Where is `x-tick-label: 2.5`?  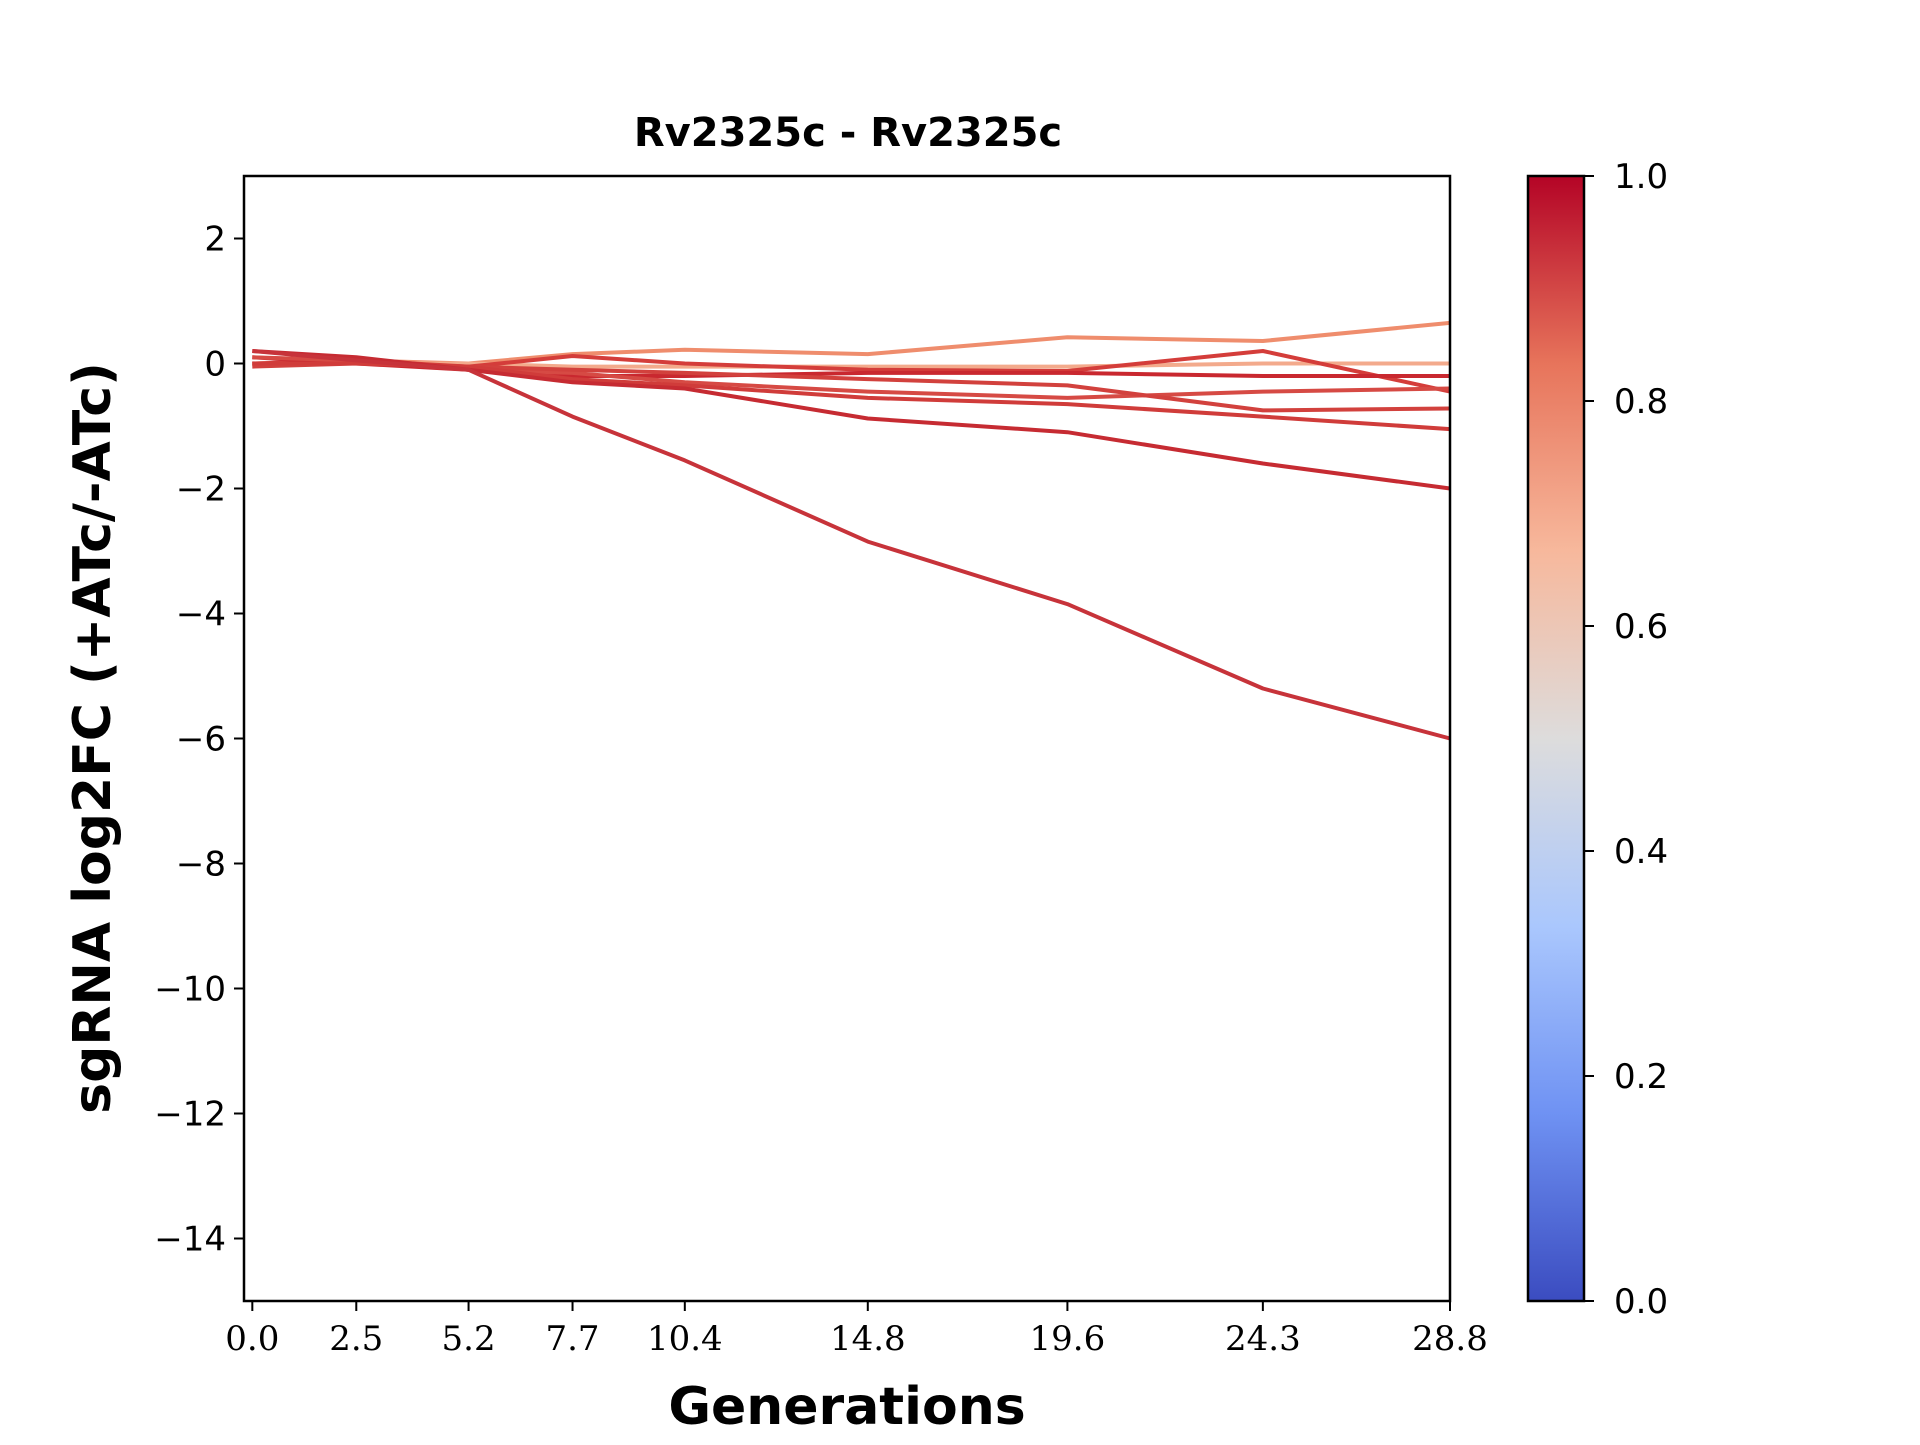 x-tick-label: 2.5 is located at coordinates (356, 1339).